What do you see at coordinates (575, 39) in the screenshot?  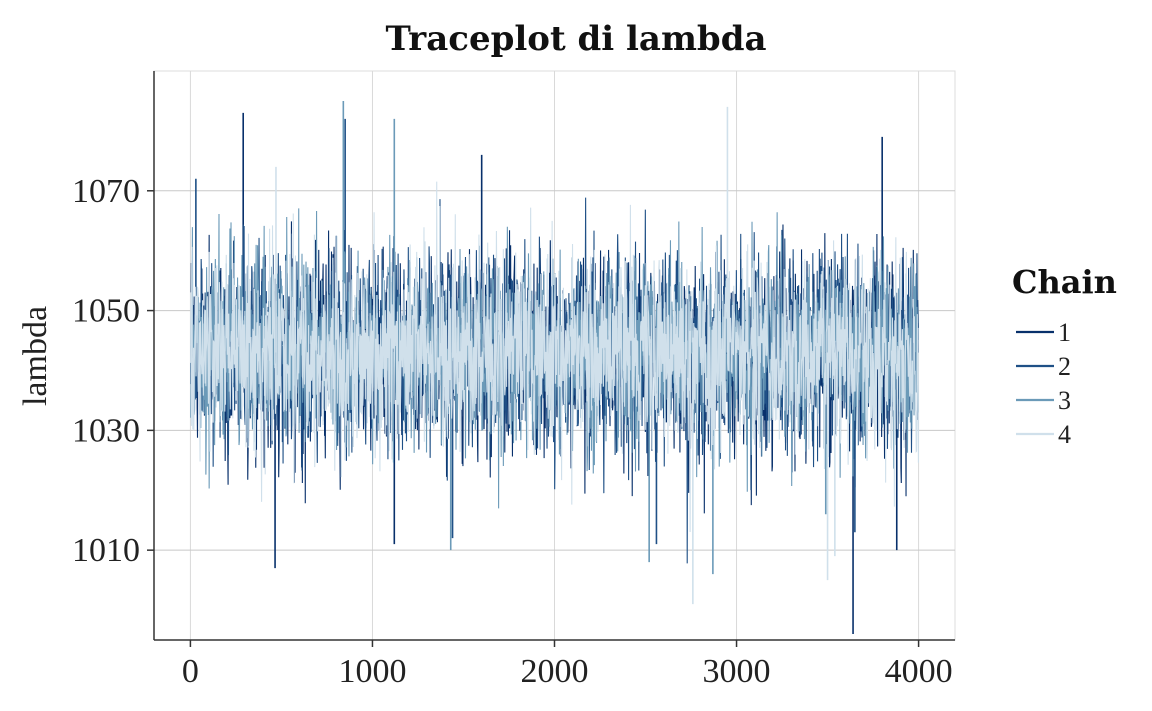 I see `chart-title: Traceplot di lambda` at bounding box center [575, 39].